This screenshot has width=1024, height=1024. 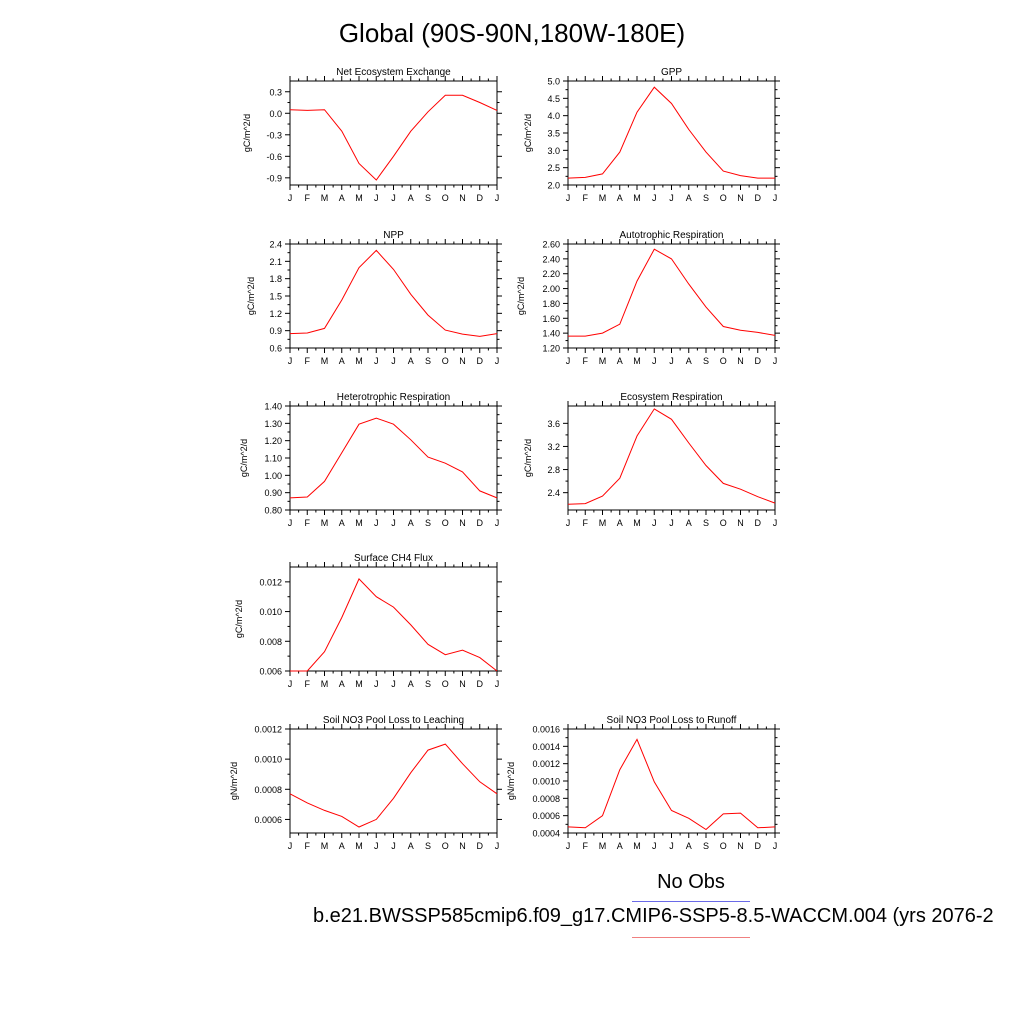 I want to click on y-tick-label: 0.3, so click(x=275, y=92).